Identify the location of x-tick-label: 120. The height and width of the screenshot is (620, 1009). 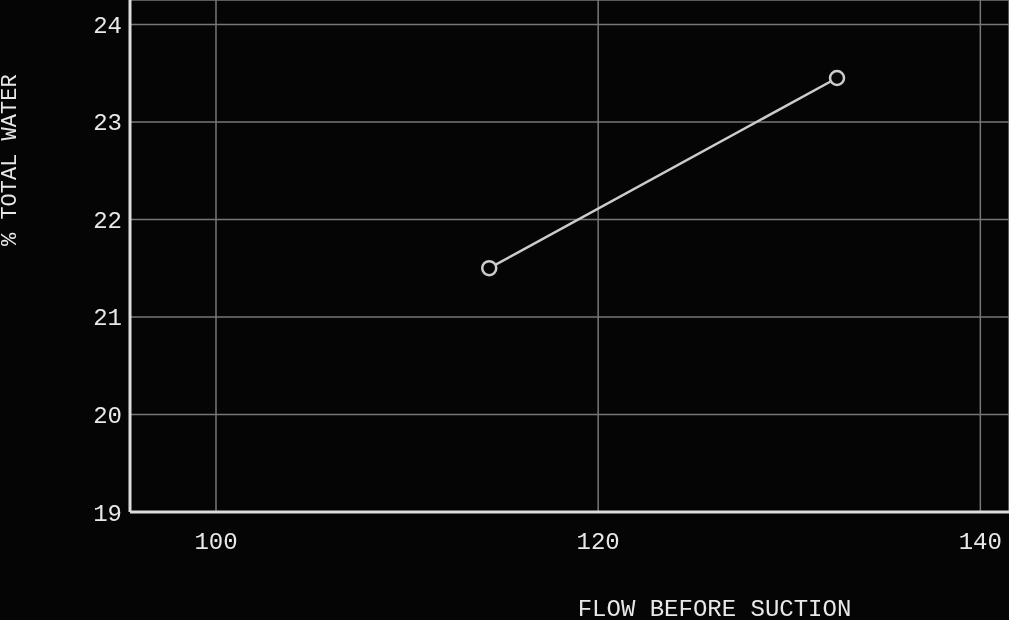
(598, 543).